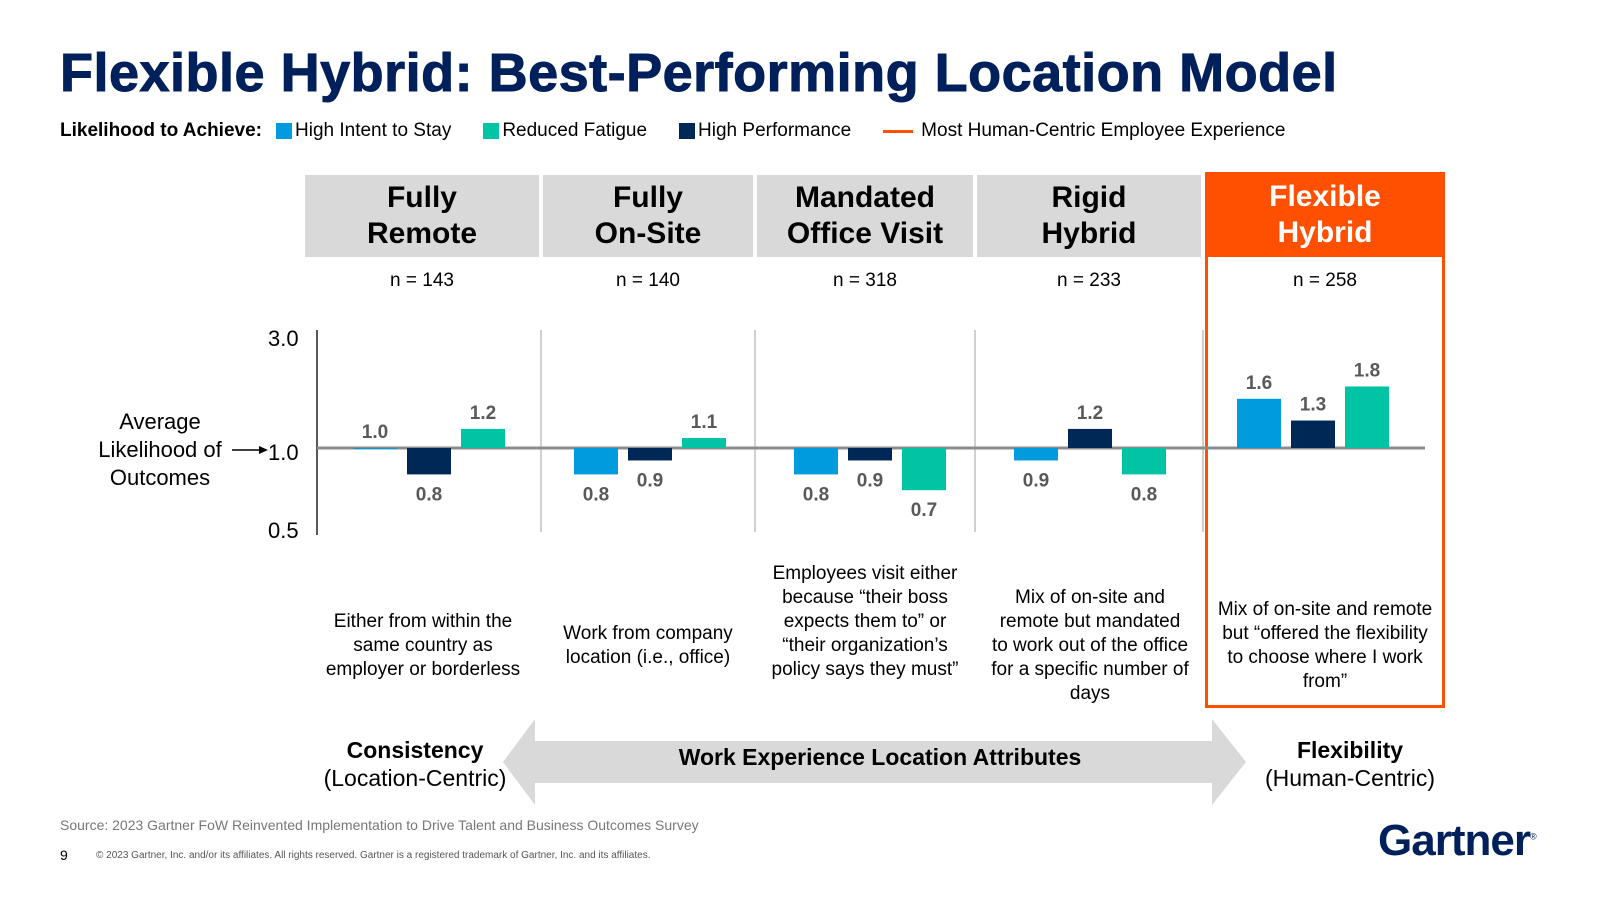 This screenshot has height=900, width=1600. Describe the element at coordinates (1036, 454) in the screenshot. I see `bar-rigid-hybrid-high-intent-to-stay` at that location.